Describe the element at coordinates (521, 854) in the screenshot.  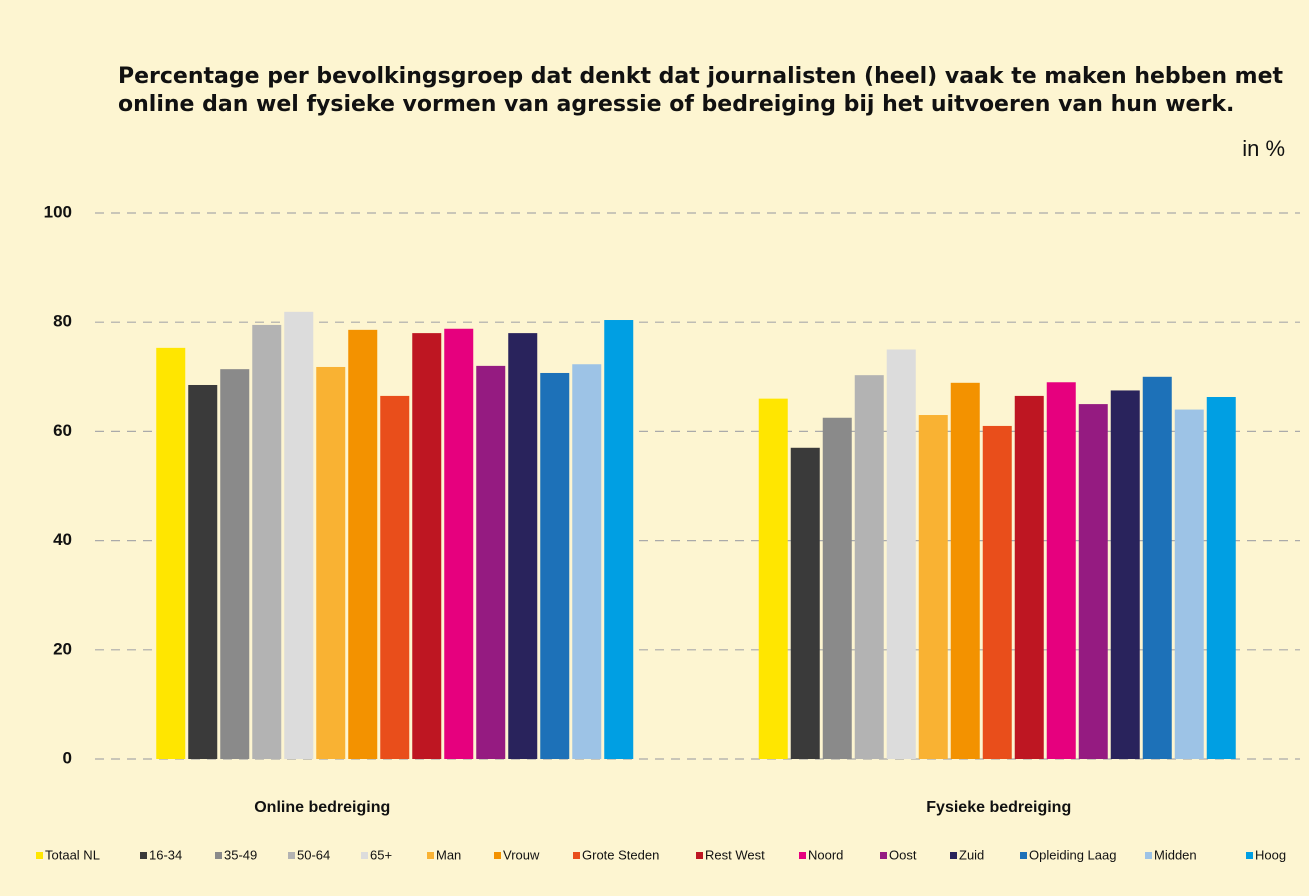
I see `legend-label: Vrouw` at that location.